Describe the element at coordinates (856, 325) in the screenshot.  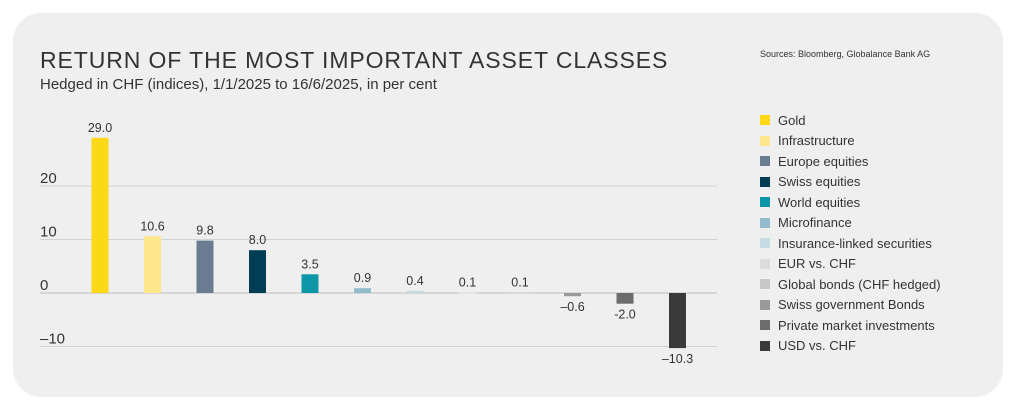
I see `legend-label: Private market investments` at that location.